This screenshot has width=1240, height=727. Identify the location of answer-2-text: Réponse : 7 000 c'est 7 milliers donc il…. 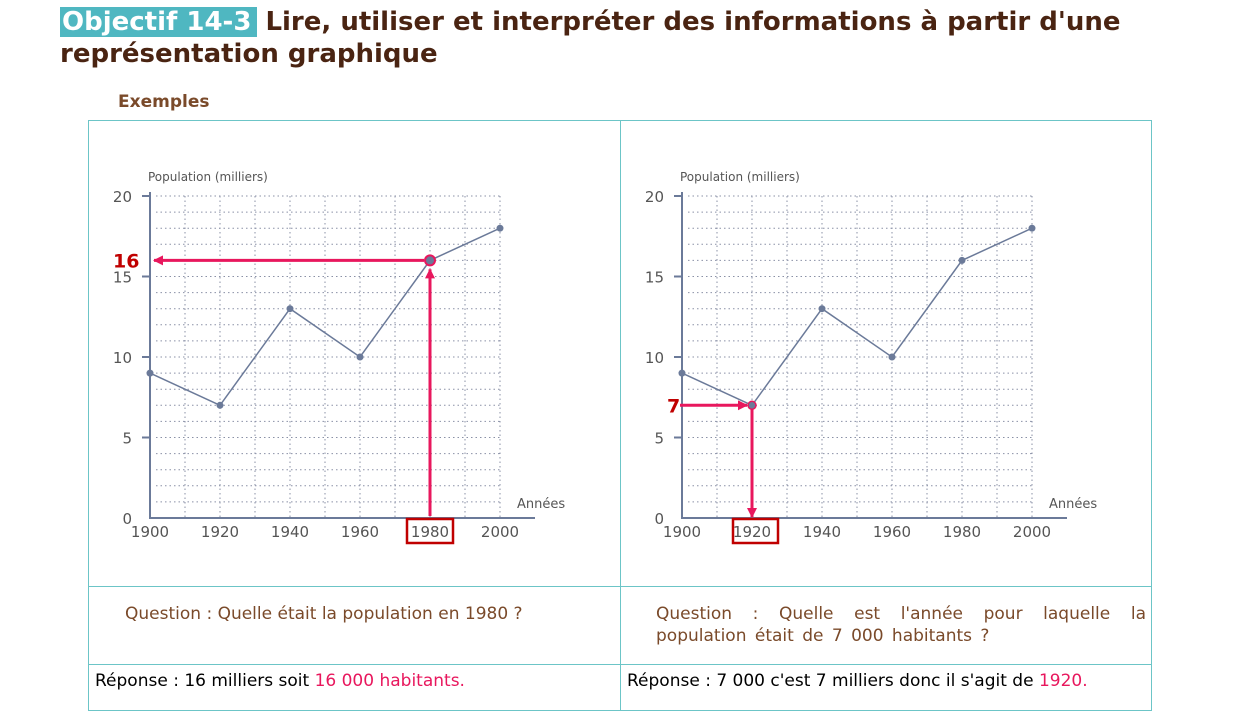
(833, 681).